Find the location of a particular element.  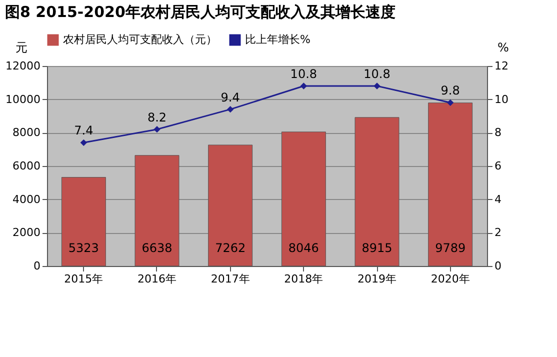

x-tick-label: 2015年 is located at coordinates (84, 279).